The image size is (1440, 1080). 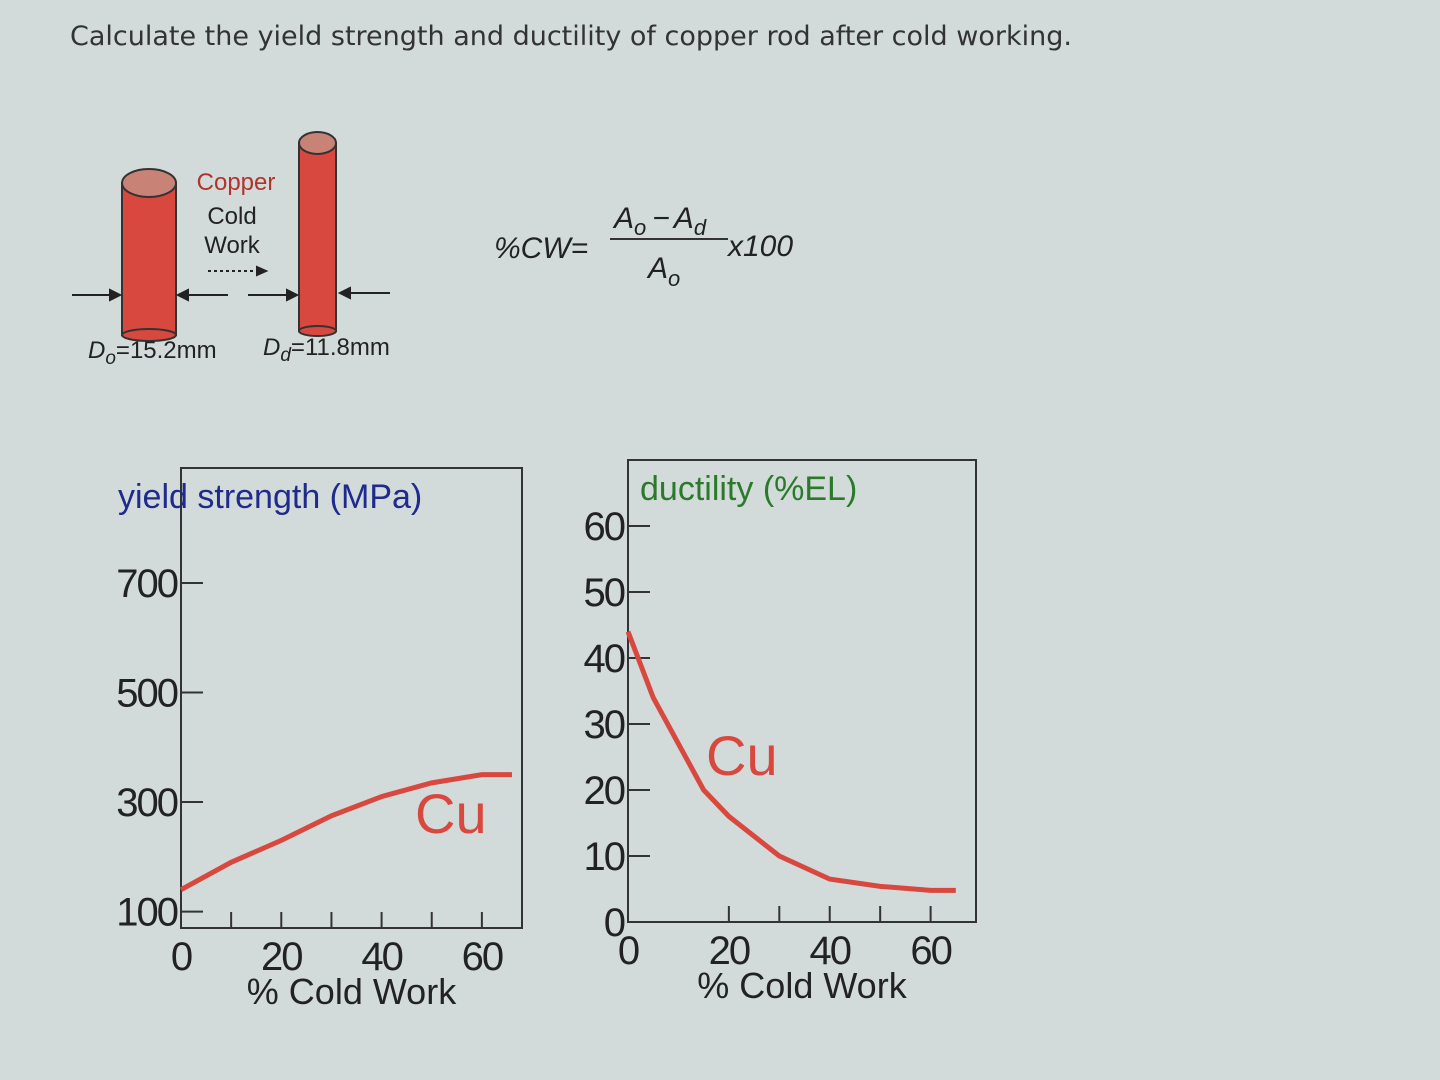 What do you see at coordinates (604, 857) in the screenshot?
I see `y-tick-label: 10` at bounding box center [604, 857].